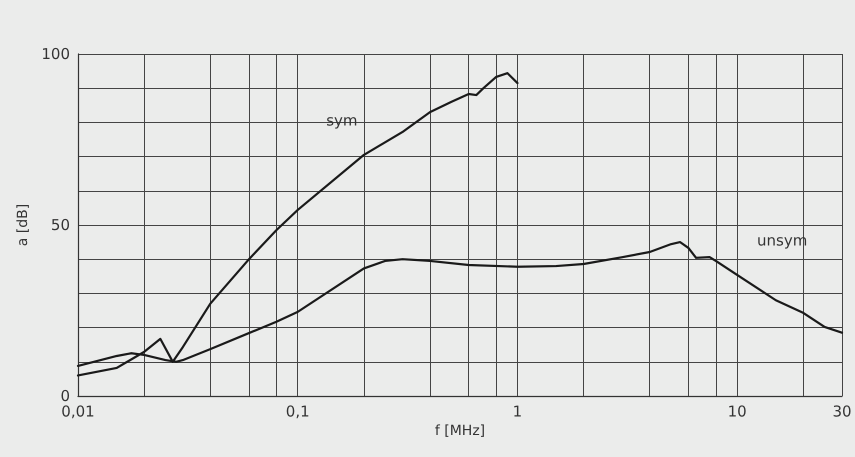 The height and width of the screenshot is (457, 855). Describe the element at coordinates (55, 54) in the screenshot. I see `y-tick-label: 100` at that location.